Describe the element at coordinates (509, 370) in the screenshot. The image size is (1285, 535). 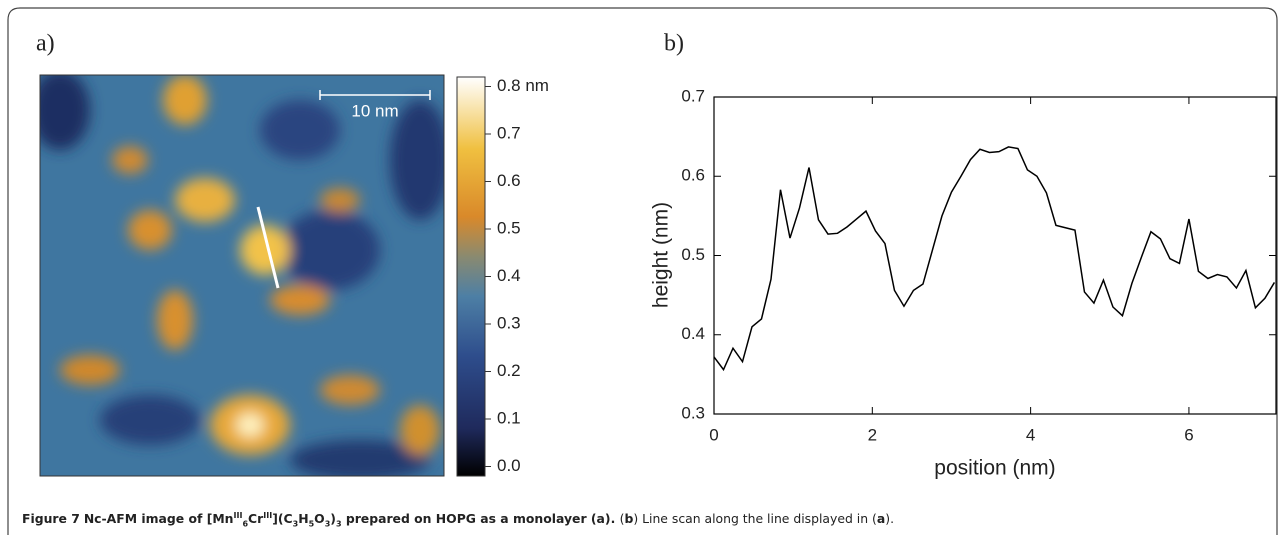
I see `colorbar-tick-label: 0.2` at that location.